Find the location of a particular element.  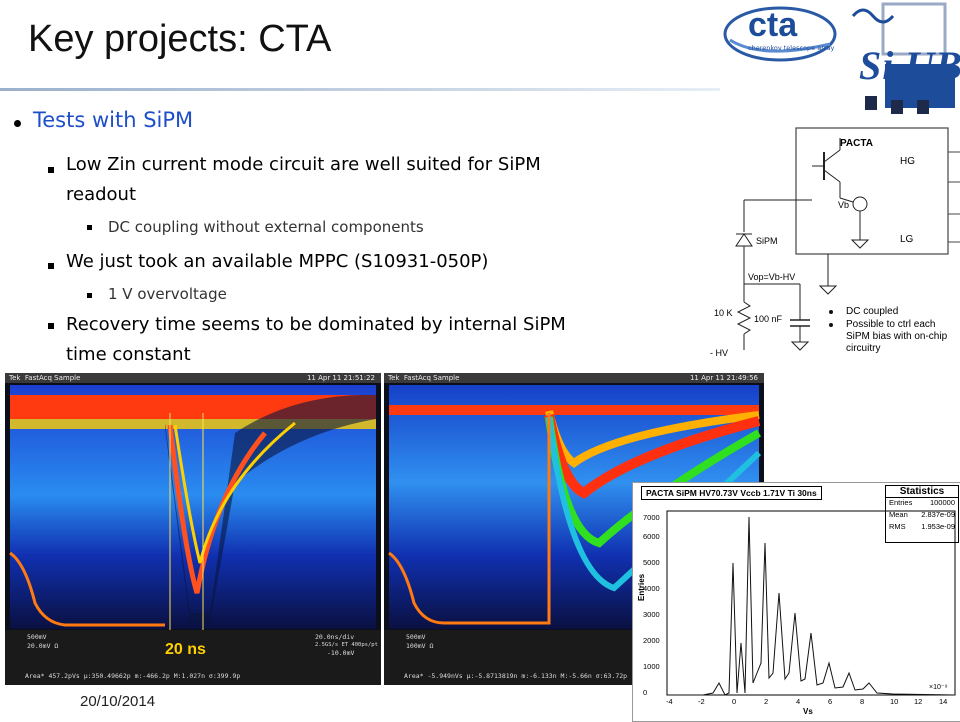

stats-value: 100000 is located at coordinates (942, 502).